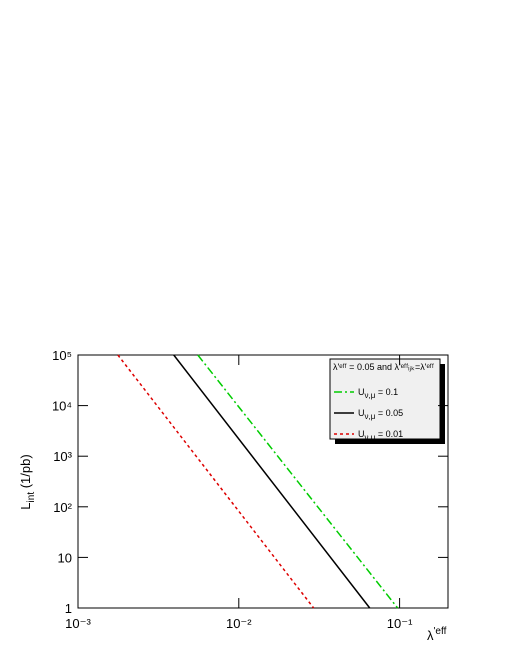 The height and width of the screenshot is (660, 510). What do you see at coordinates (65, 557) in the screenshot?
I see `y-tick-label: 10` at bounding box center [65, 557].